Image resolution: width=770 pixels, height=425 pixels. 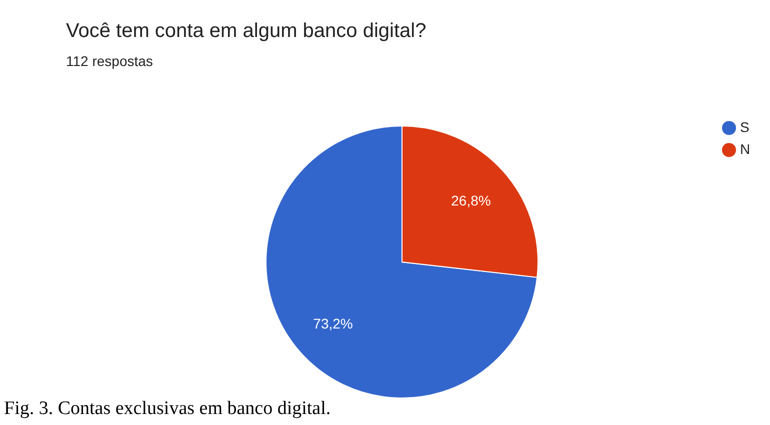 I want to click on text: 112 respostas, so click(x=109, y=61).